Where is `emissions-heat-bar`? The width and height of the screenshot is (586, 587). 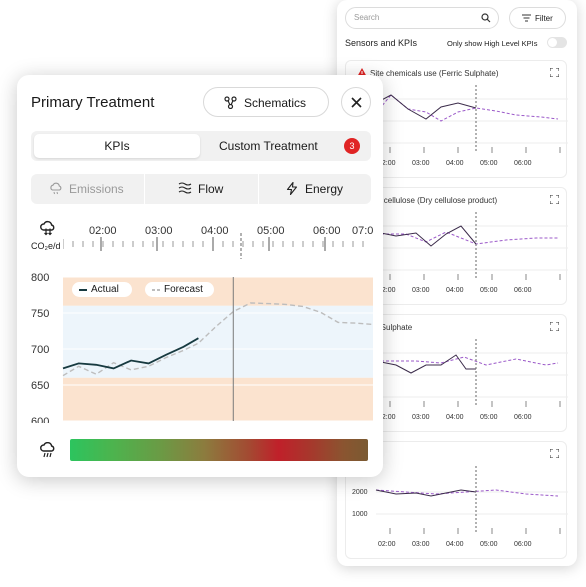 emissions-heat-bar is located at coordinates (219, 450).